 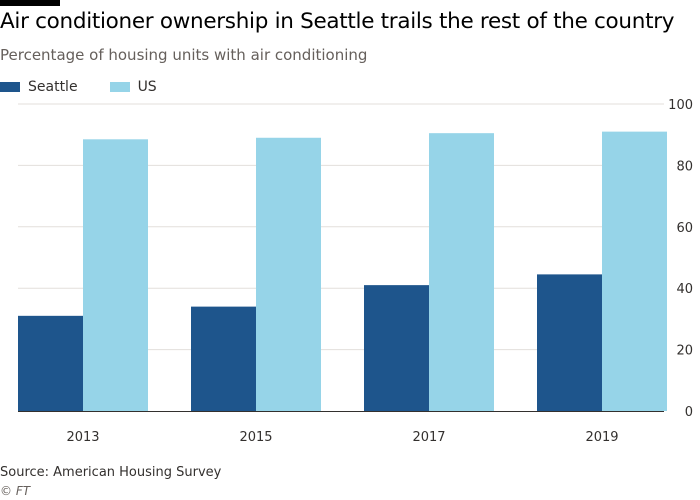 What do you see at coordinates (133, 87) in the screenshot?
I see `legend-item-us: US` at bounding box center [133, 87].